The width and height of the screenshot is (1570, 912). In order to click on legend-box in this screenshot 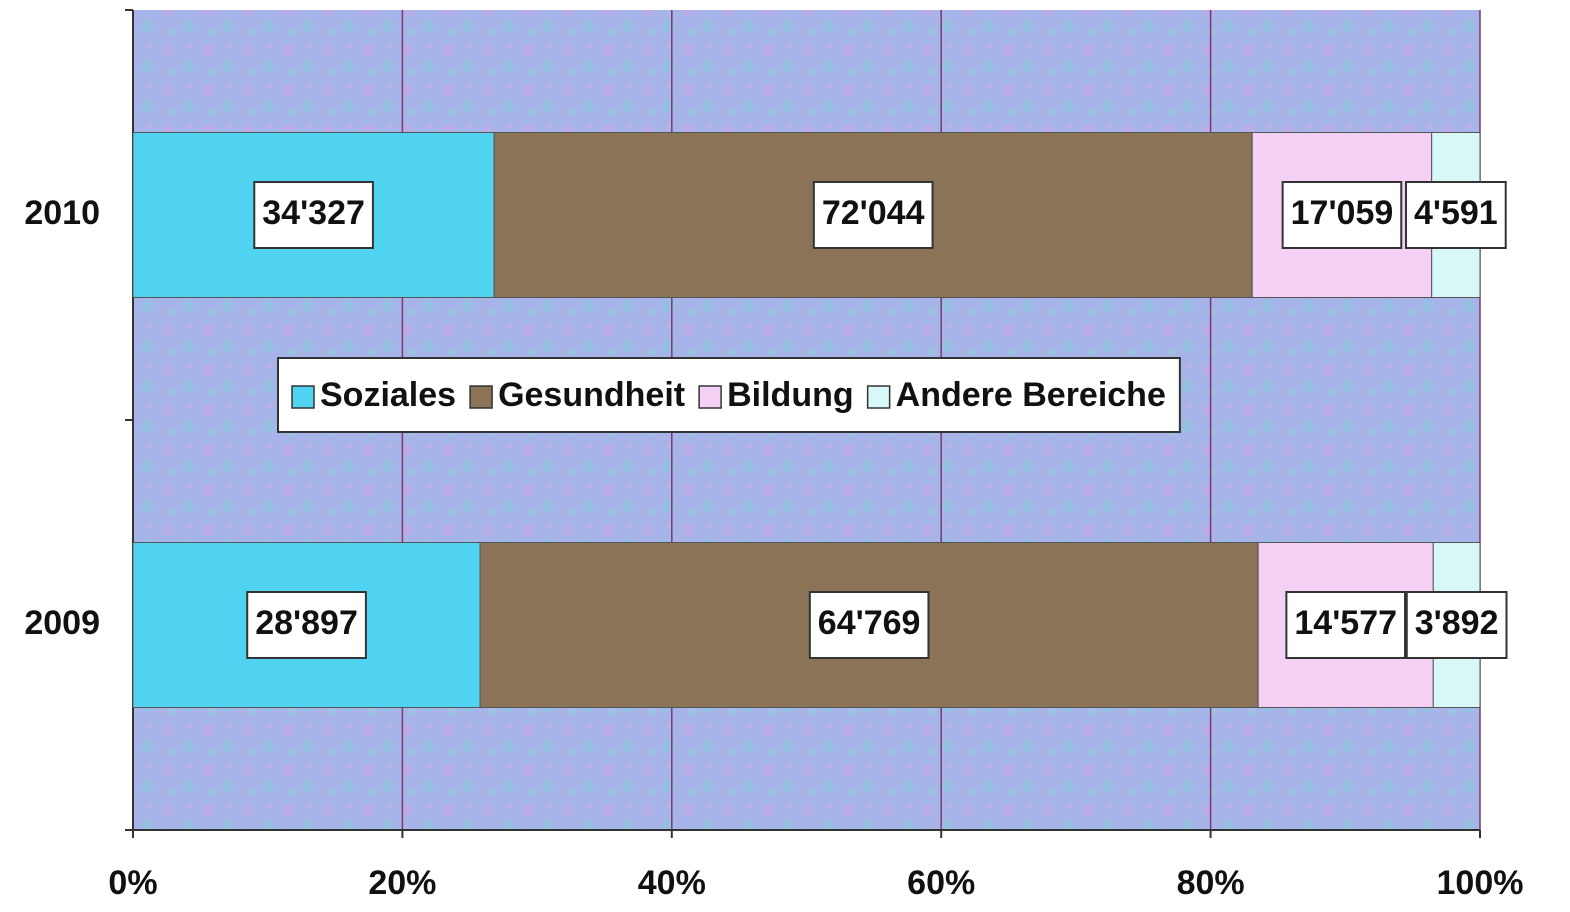, I will do `click(729, 395)`.